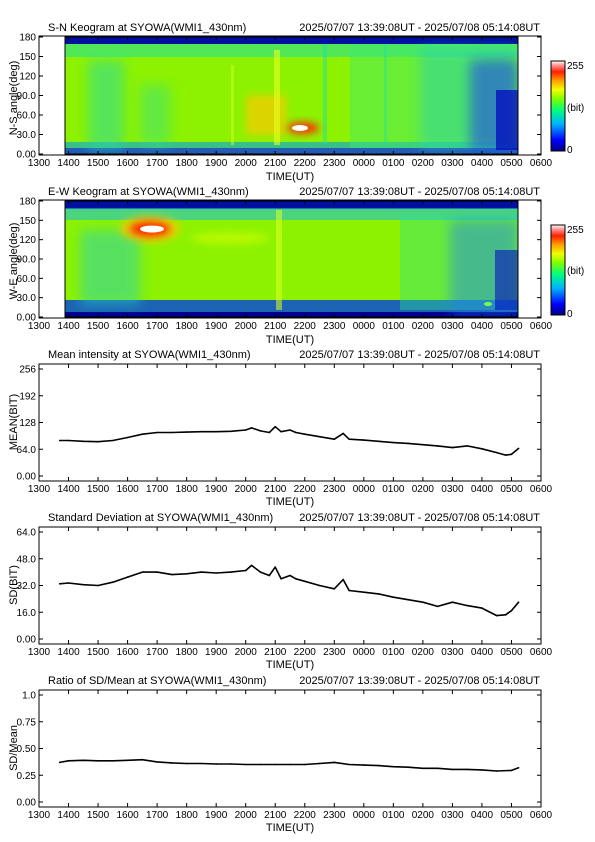 Image resolution: width=595 pixels, height=842 pixels. I want to click on y-tick-label: 16.0, so click(27, 613).